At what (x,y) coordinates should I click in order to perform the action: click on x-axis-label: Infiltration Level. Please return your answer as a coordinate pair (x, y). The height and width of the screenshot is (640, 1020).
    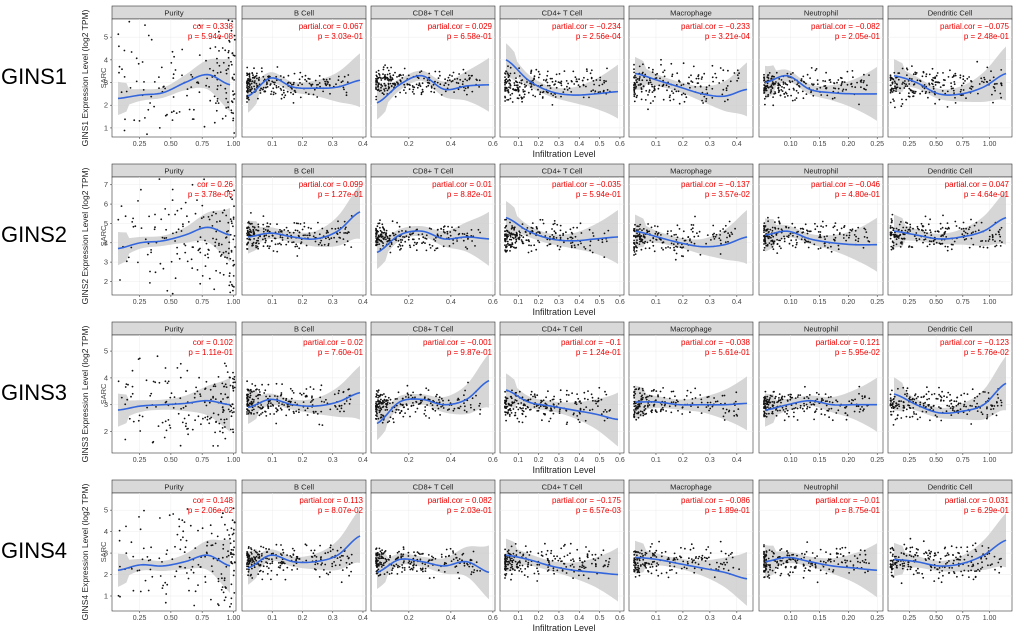
    Looking at the image, I should click on (563, 312).